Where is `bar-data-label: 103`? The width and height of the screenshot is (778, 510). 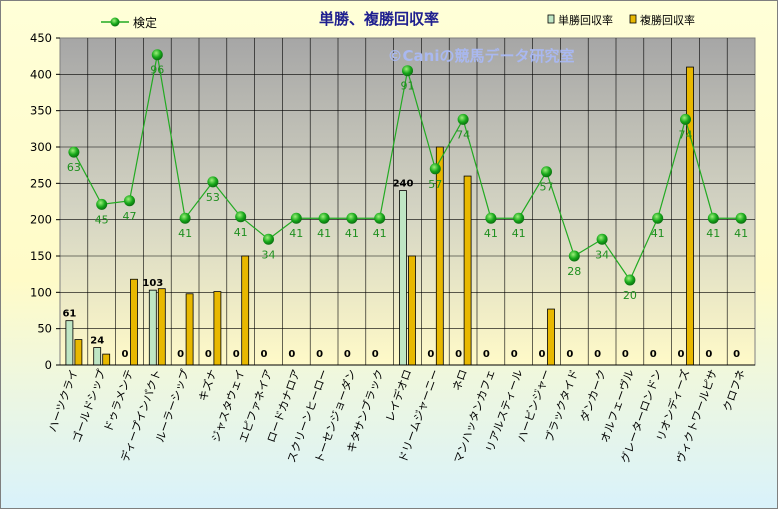 bar-data-label: 103 is located at coordinates (152, 283).